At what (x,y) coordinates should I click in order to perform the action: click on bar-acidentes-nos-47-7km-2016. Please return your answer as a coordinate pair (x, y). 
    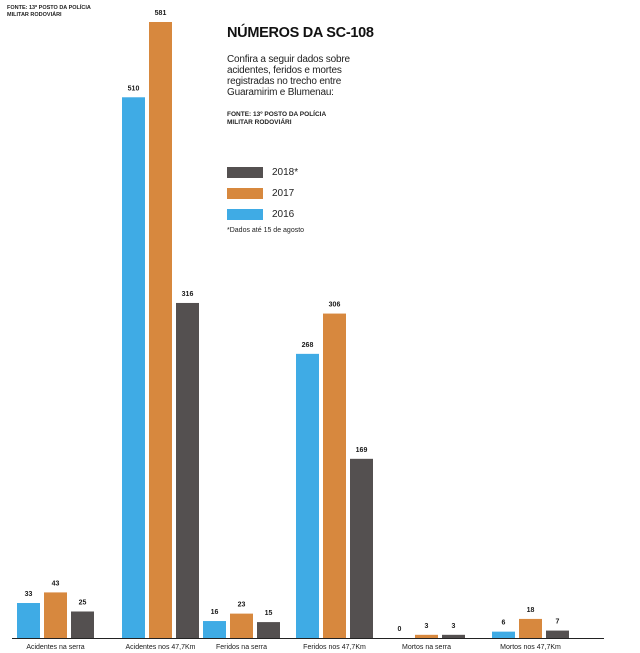
    Looking at the image, I should click on (133, 368).